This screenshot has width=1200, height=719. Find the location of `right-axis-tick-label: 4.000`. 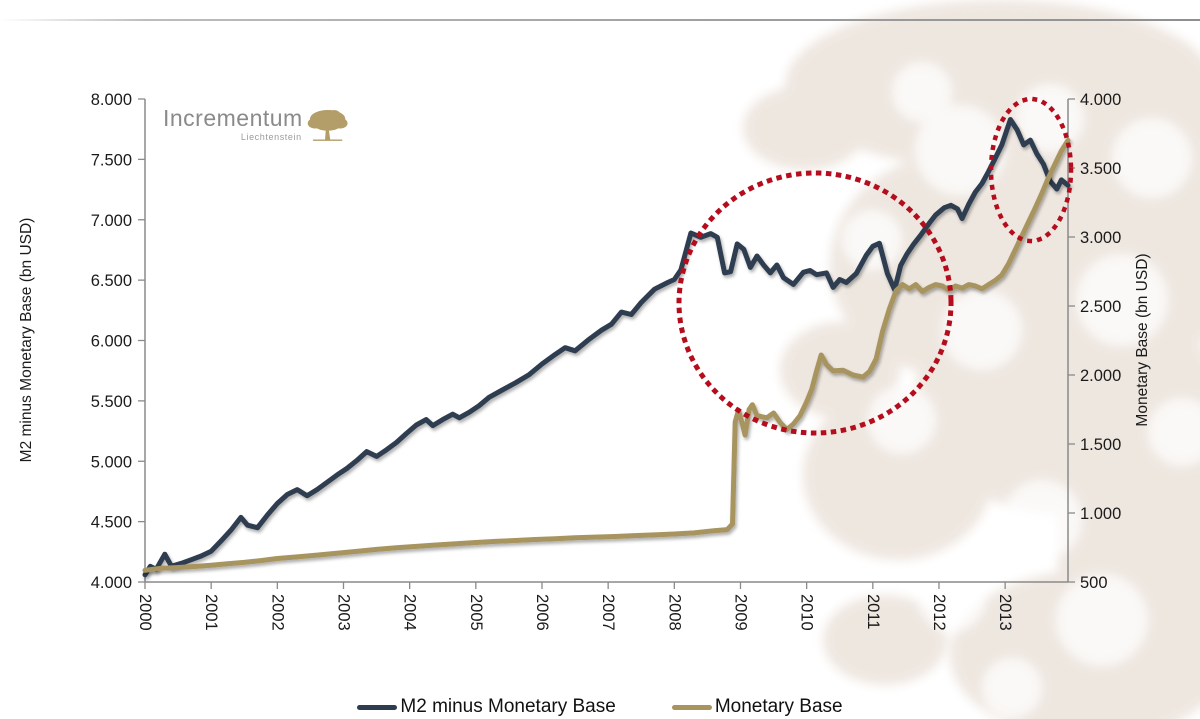

right-axis-tick-label: 4.000 is located at coordinates (1100, 100).